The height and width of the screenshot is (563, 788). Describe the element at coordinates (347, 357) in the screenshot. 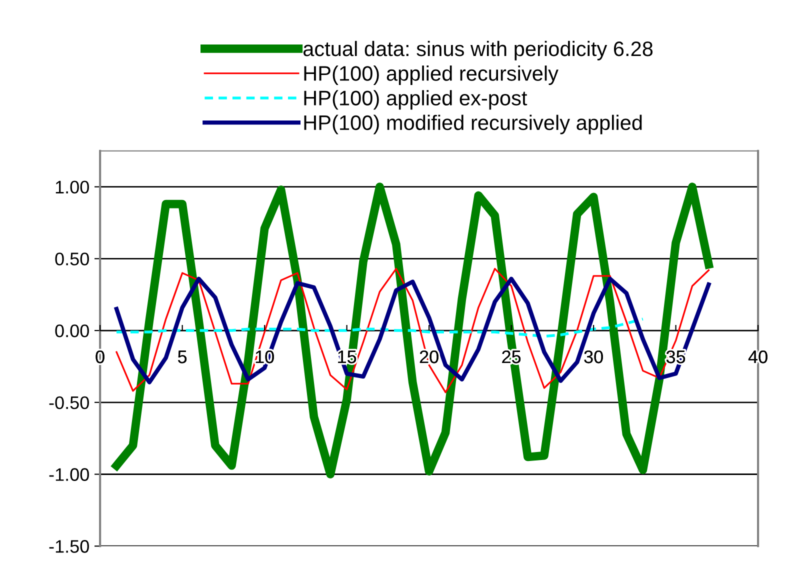

I see `x-tick-label: 15` at that location.